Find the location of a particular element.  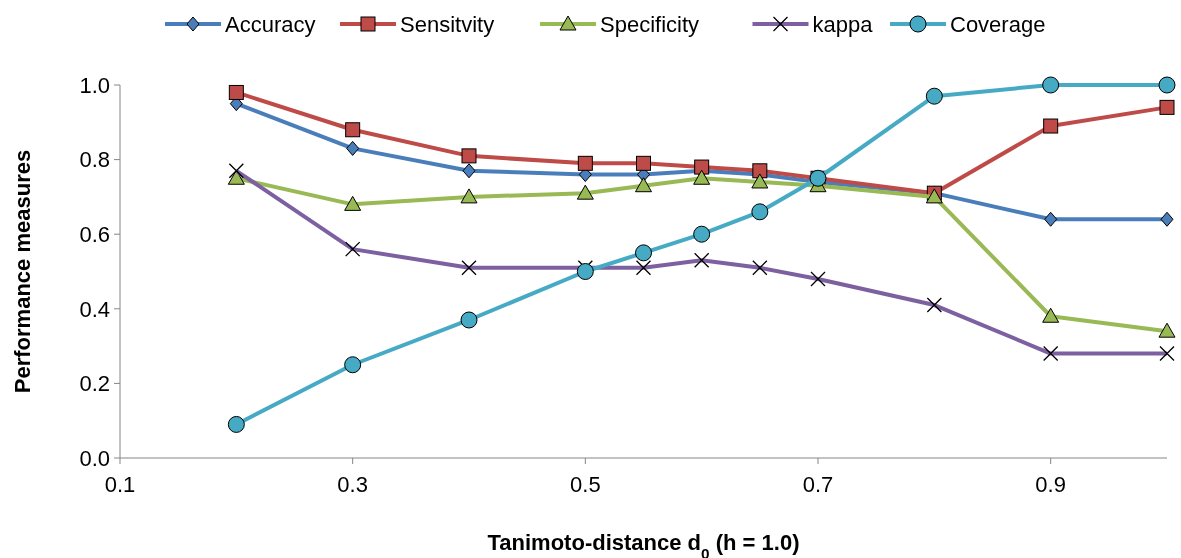

y-tick-label: 0.4 is located at coordinates (94, 309).